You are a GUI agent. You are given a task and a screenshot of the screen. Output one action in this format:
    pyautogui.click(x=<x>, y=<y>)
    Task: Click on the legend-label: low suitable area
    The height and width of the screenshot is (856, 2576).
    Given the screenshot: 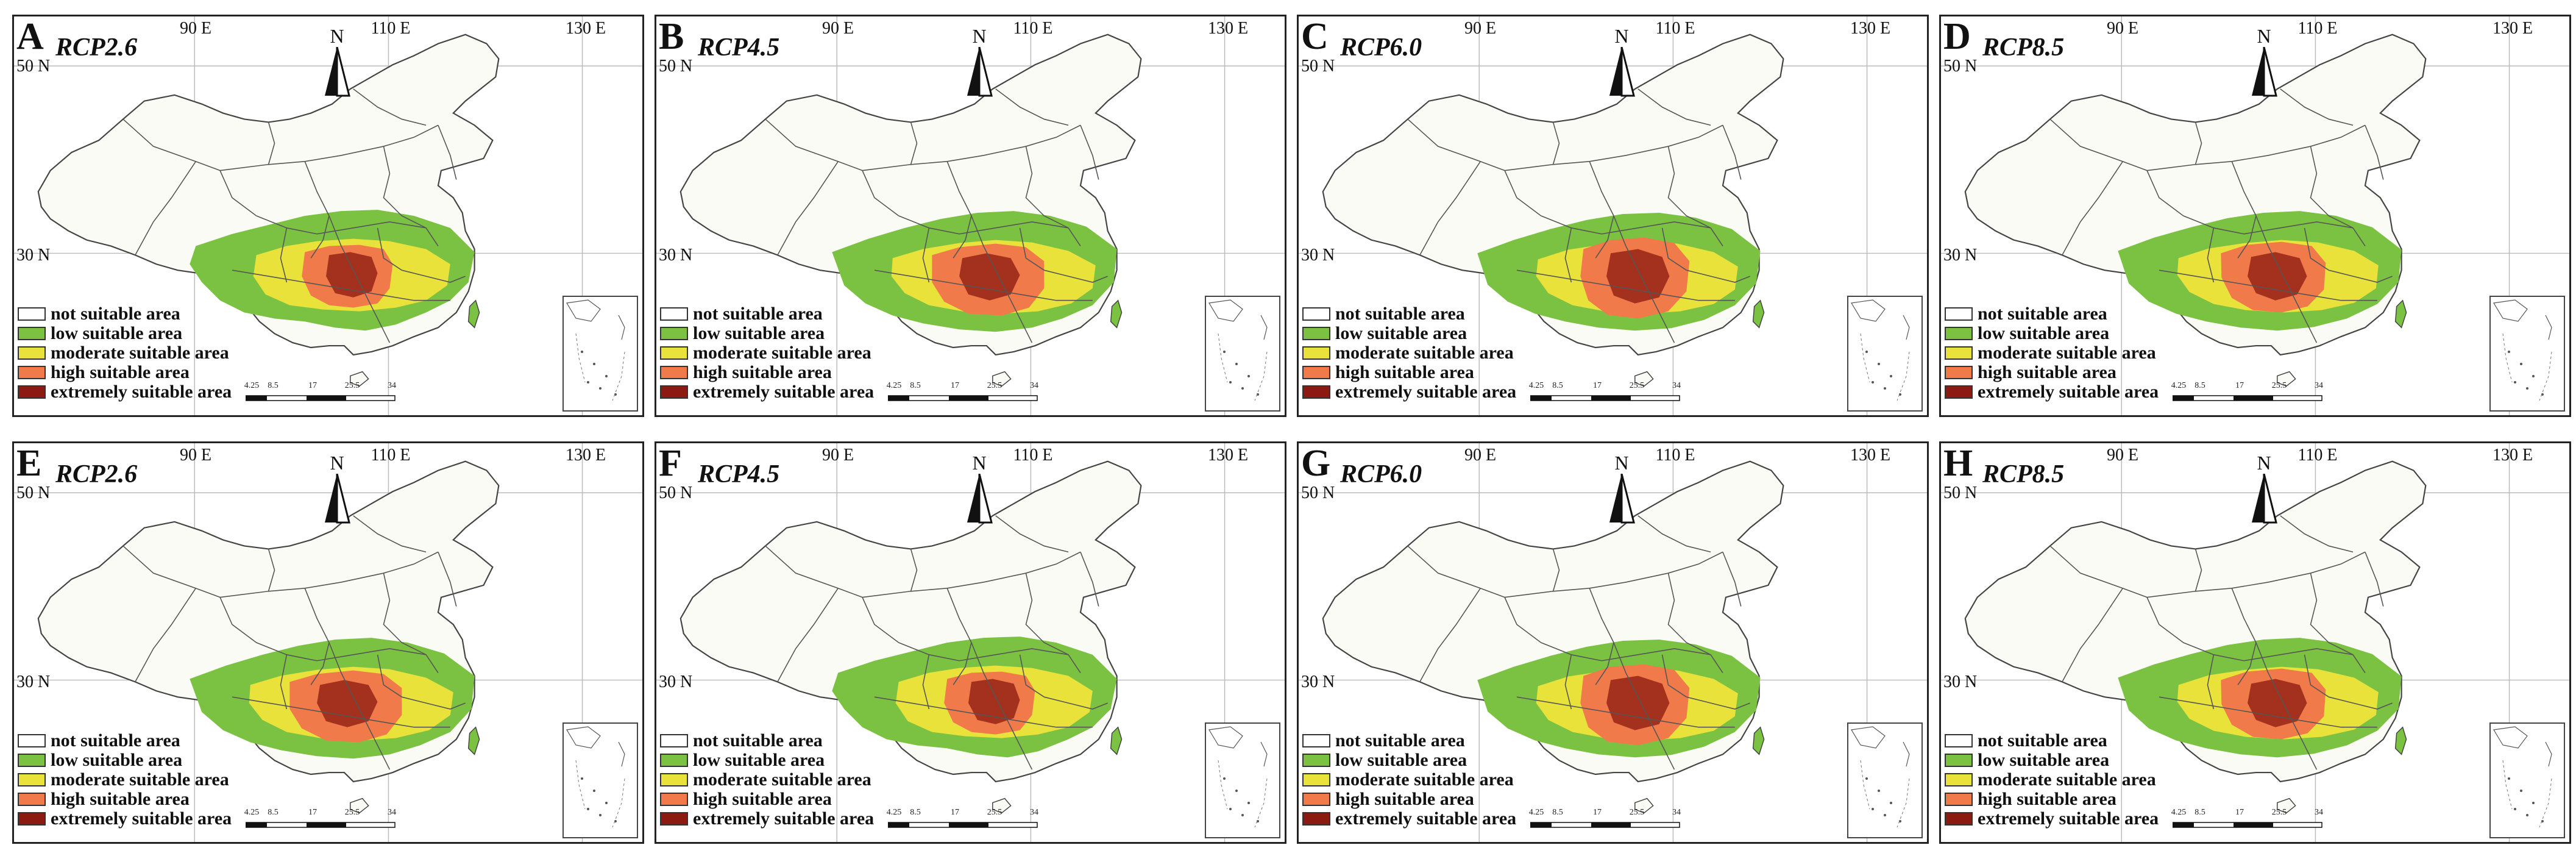 What is the action you would take?
    pyautogui.click(x=117, y=760)
    